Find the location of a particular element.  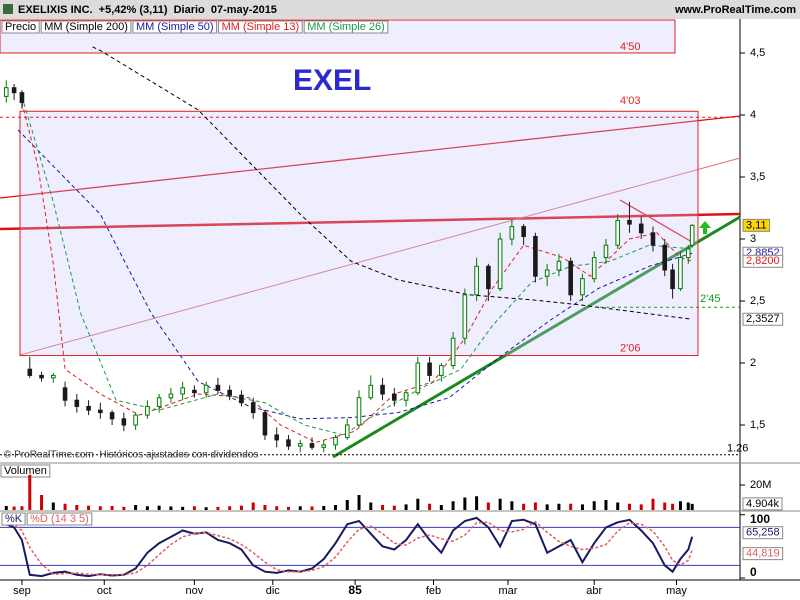

oscillator-last-label-box is located at coordinates (763, 533).